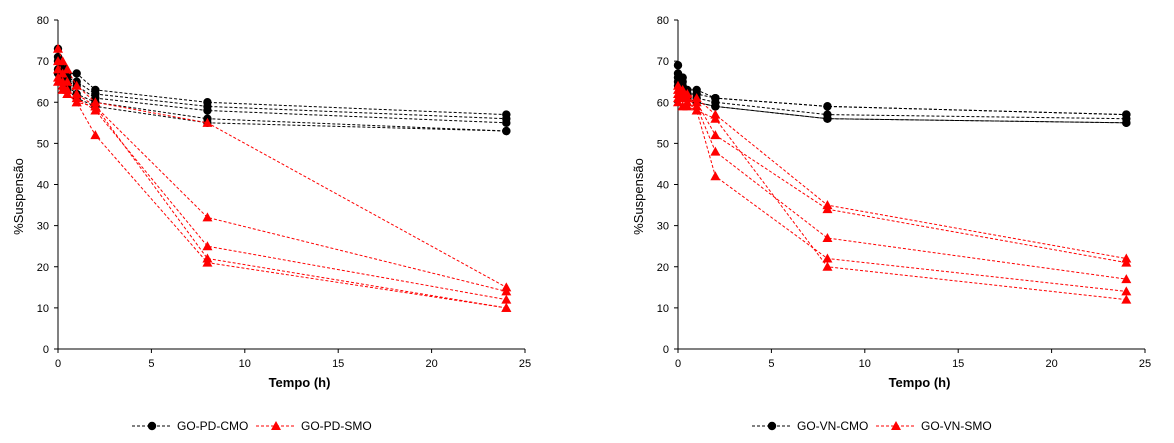  What do you see at coordinates (245, 364) in the screenshot?
I see `x-tick-label: 10` at bounding box center [245, 364].